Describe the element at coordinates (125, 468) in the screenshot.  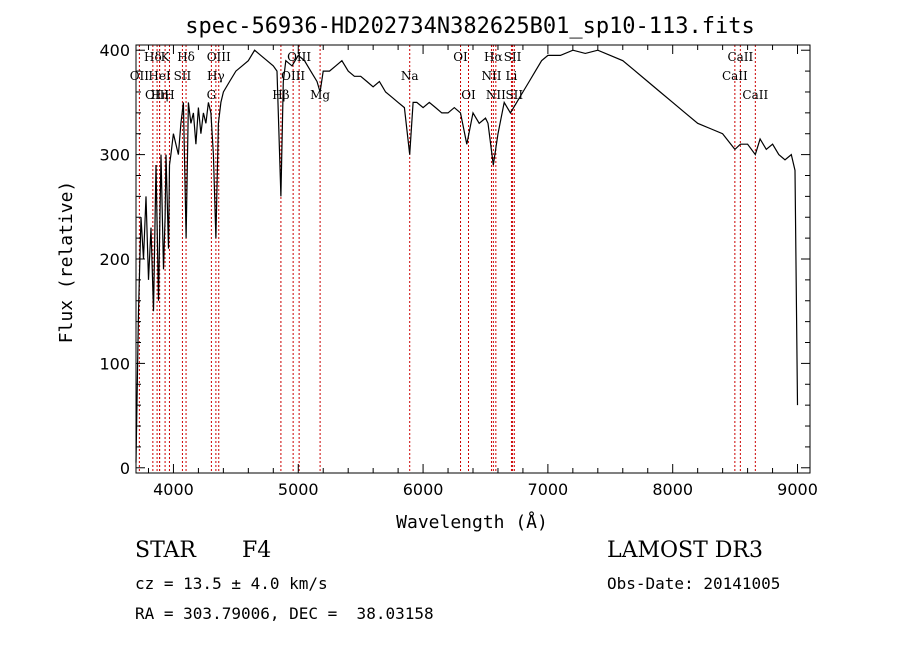
I see `y-tick-label: 0` at that location.